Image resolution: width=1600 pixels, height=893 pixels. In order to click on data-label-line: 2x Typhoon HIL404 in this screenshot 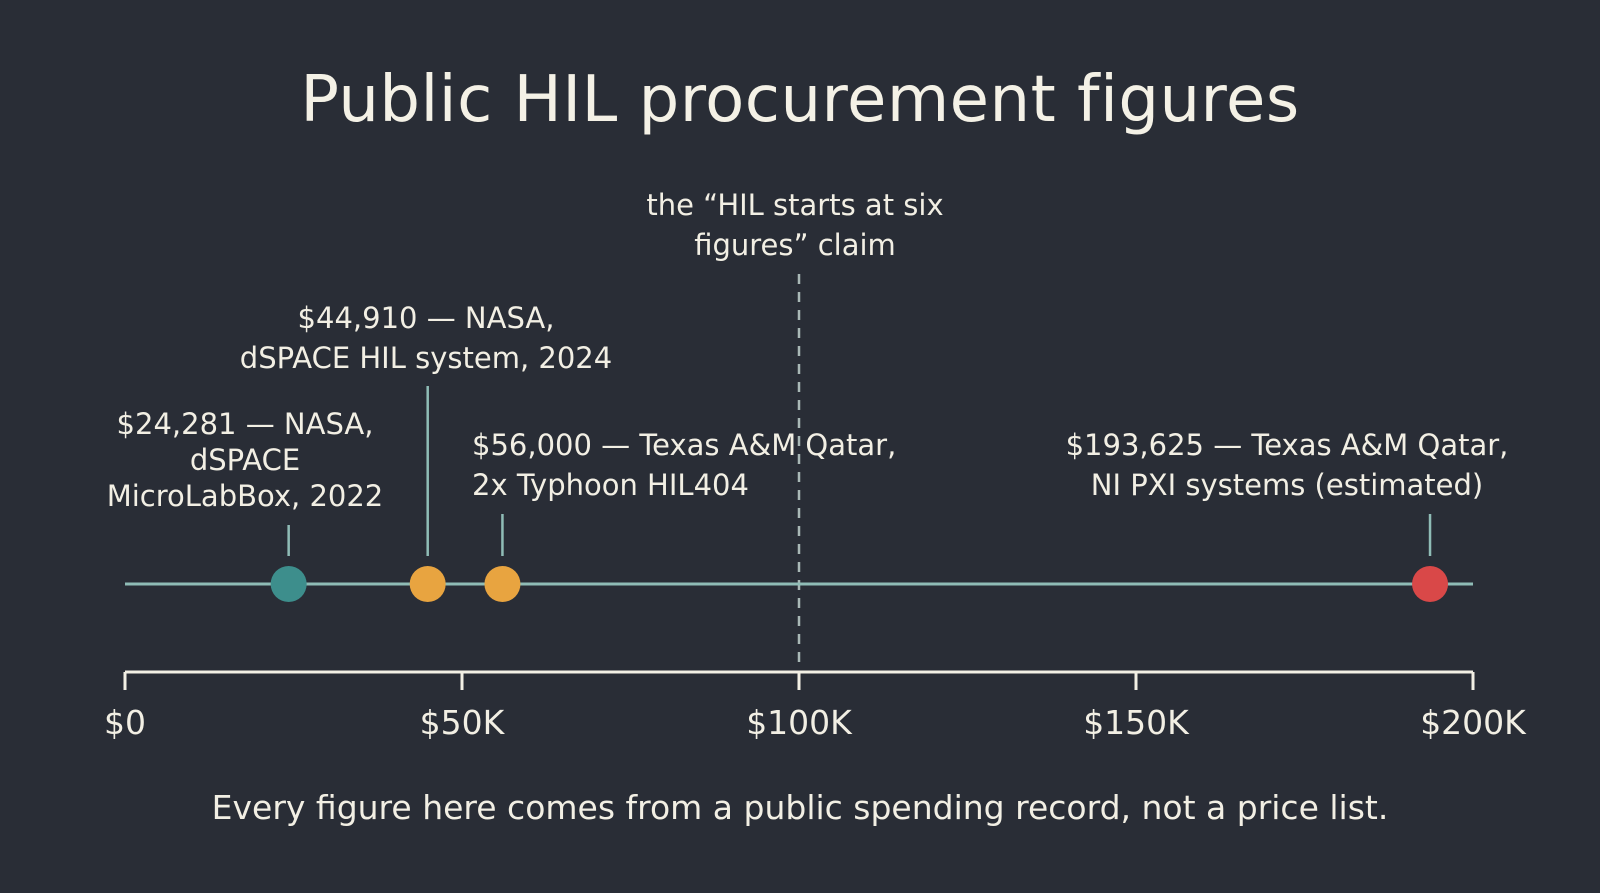, I will do `click(610, 485)`.